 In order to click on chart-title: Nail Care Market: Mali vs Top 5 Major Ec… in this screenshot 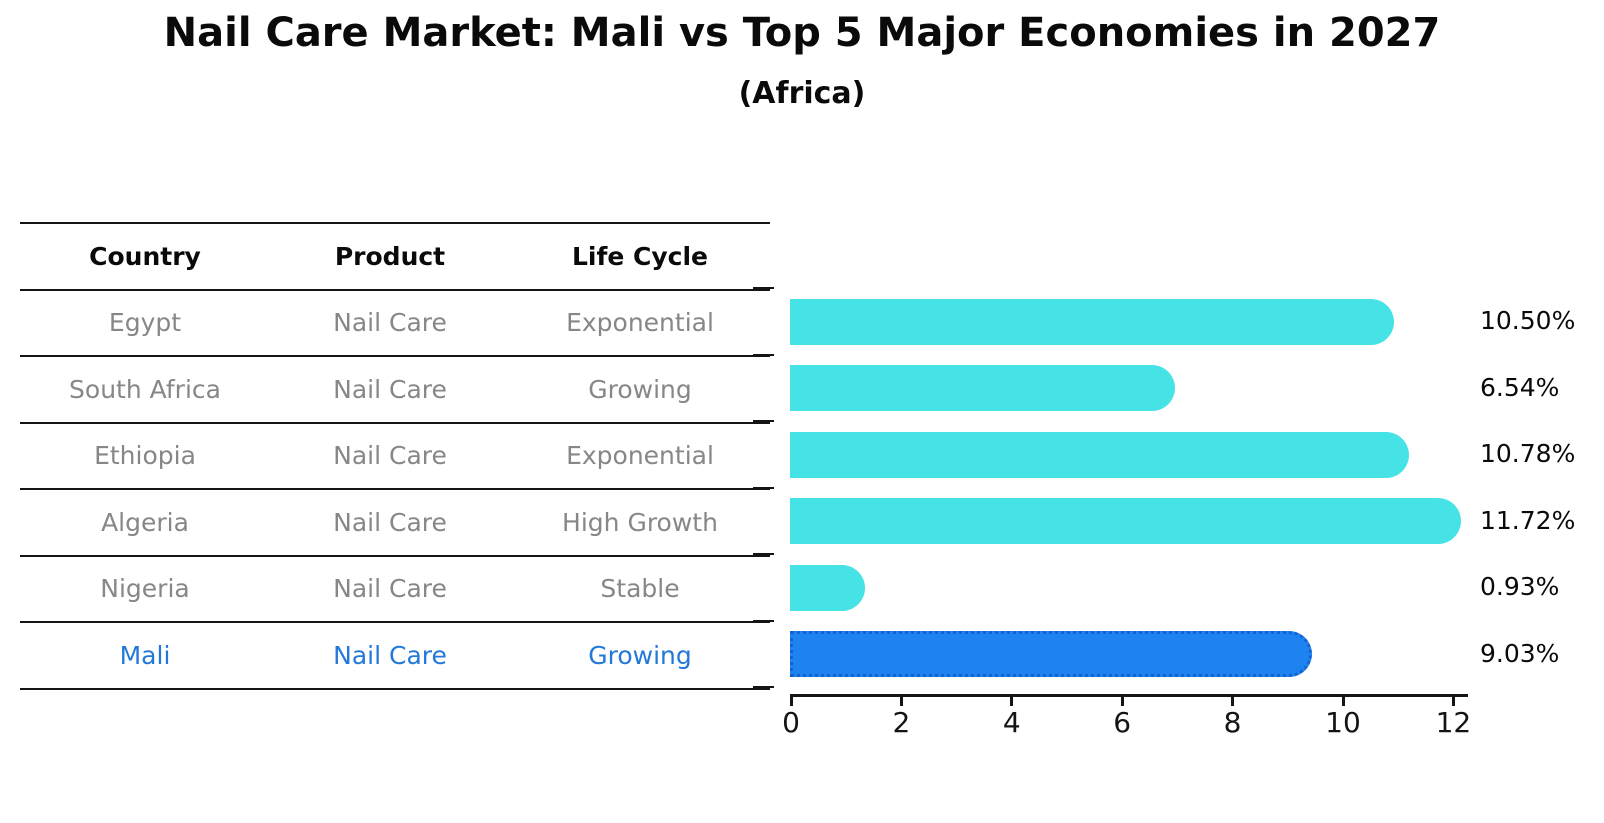, I will do `click(802, 33)`.